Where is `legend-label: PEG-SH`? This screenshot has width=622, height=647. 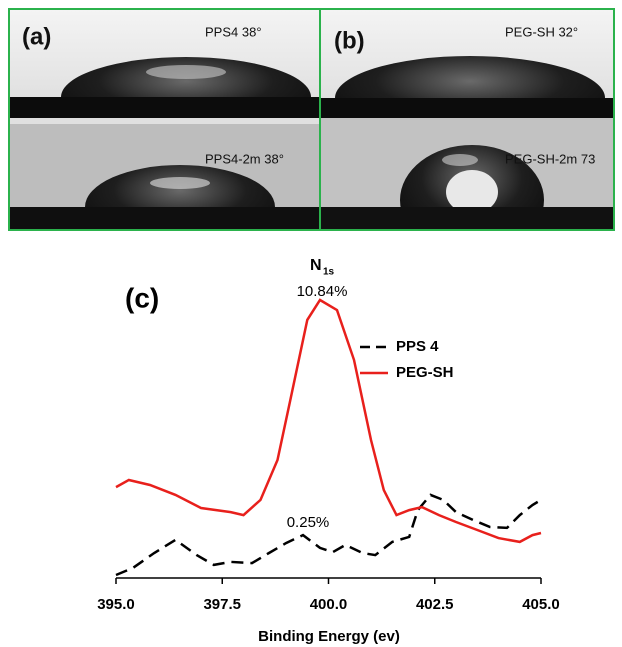 legend-label: PEG-SH is located at coordinates (425, 372).